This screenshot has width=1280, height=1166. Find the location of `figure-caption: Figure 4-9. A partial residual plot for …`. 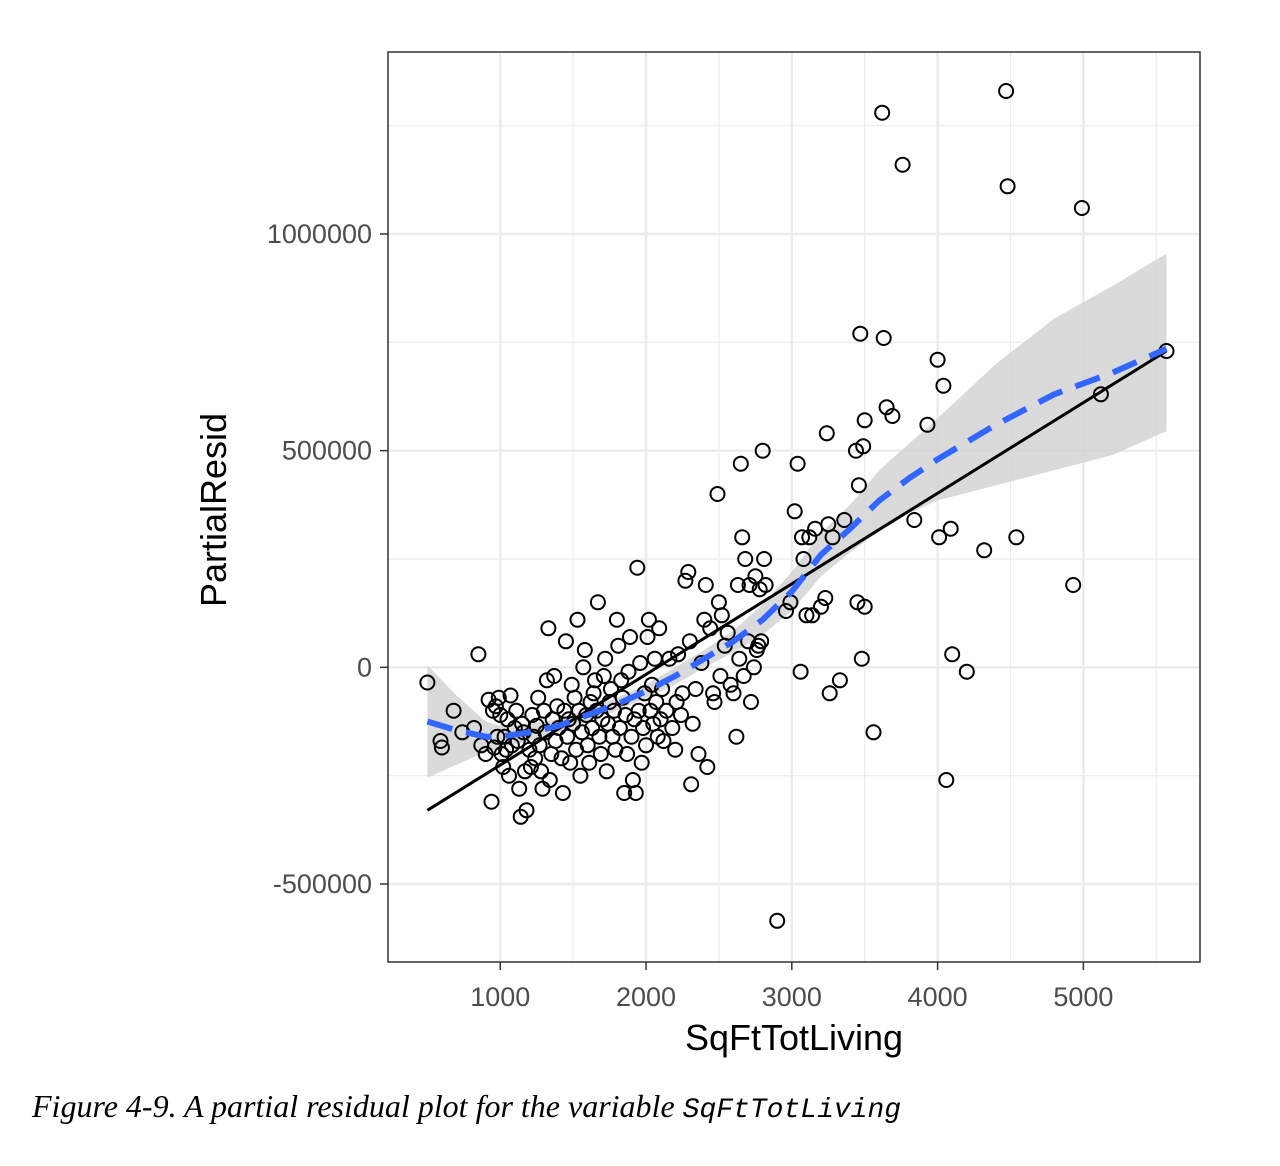

figure-caption: Figure 4-9. A partial residual plot for … is located at coordinates (466, 1107).